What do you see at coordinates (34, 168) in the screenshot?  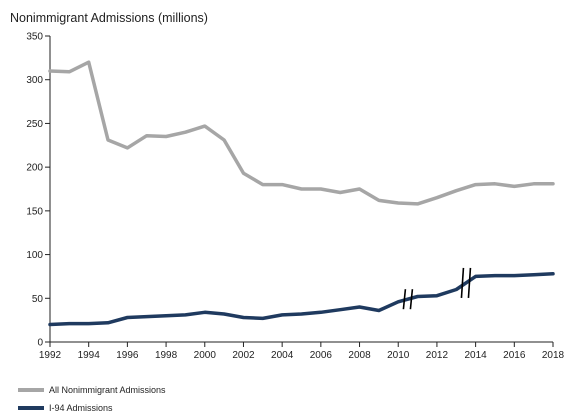 I see `y-tick-label: 200` at bounding box center [34, 168].